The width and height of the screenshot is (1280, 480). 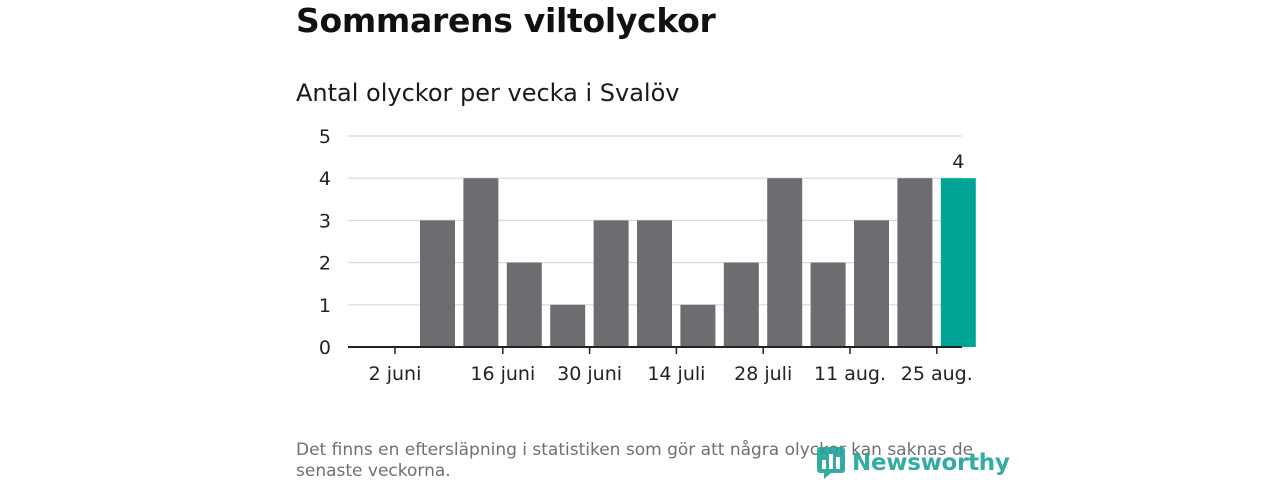 What do you see at coordinates (831, 463) in the screenshot?
I see `newsworthy-logo-icon` at bounding box center [831, 463].